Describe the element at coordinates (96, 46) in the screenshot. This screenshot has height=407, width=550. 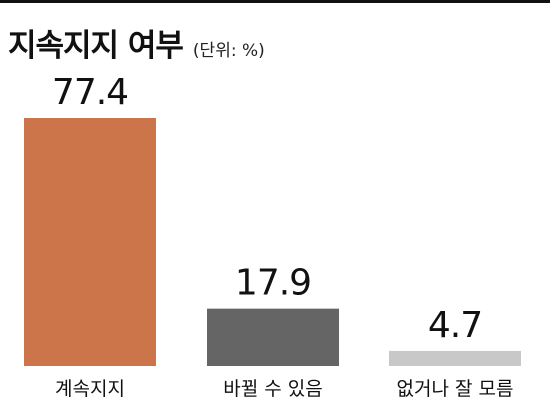
I see `chart-title: 지속지지 여부` at that location.